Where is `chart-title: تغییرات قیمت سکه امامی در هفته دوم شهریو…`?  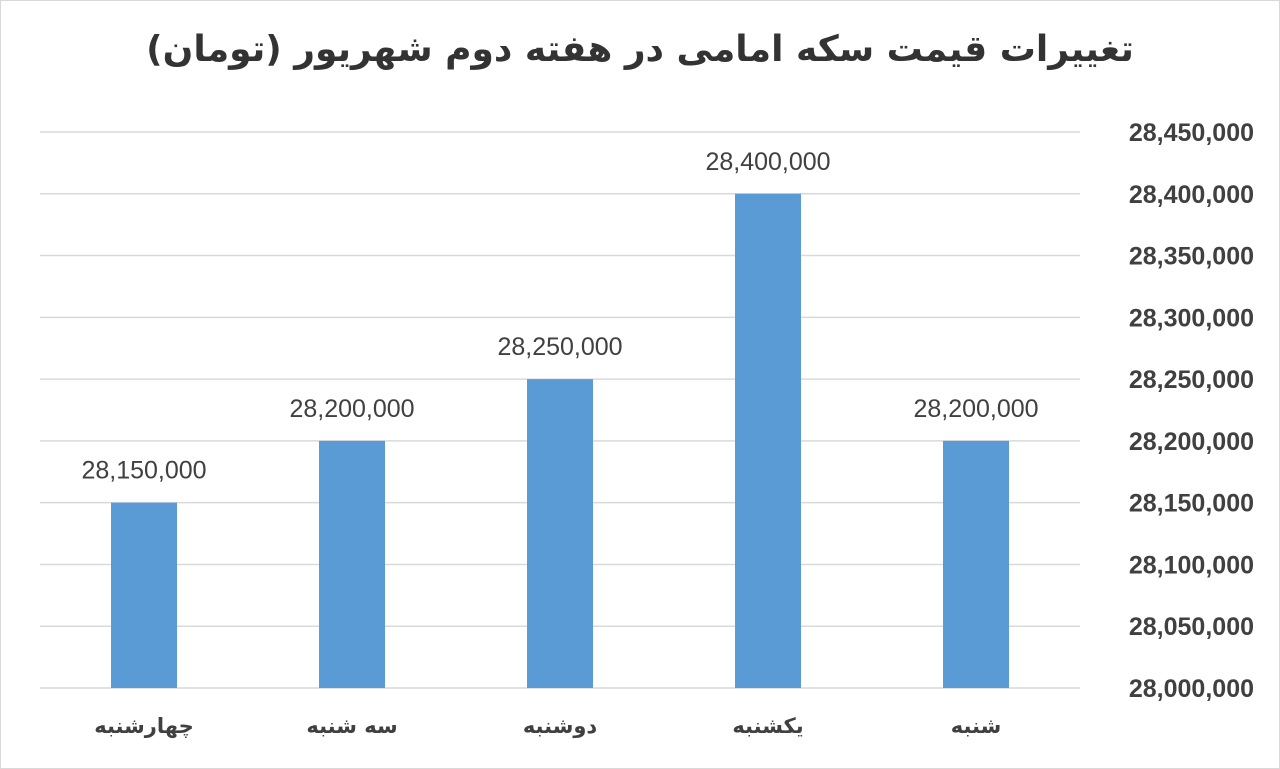 chart-title: تغییرات قیمت سکه امامی در هفته دوم شهریو… is located at coordinates (640, 49).